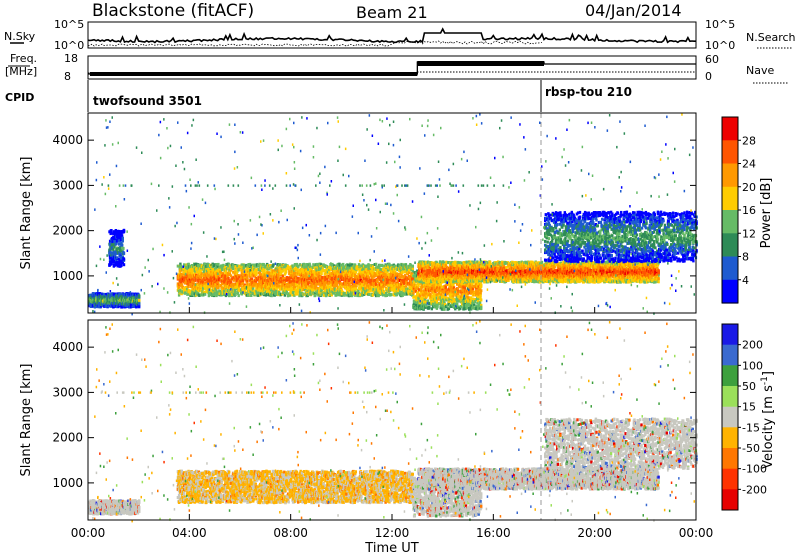  I want to click on noise-panel: N.Sky 10^5 10^0 10^5 10^0 N.Search, so click(400, 35).